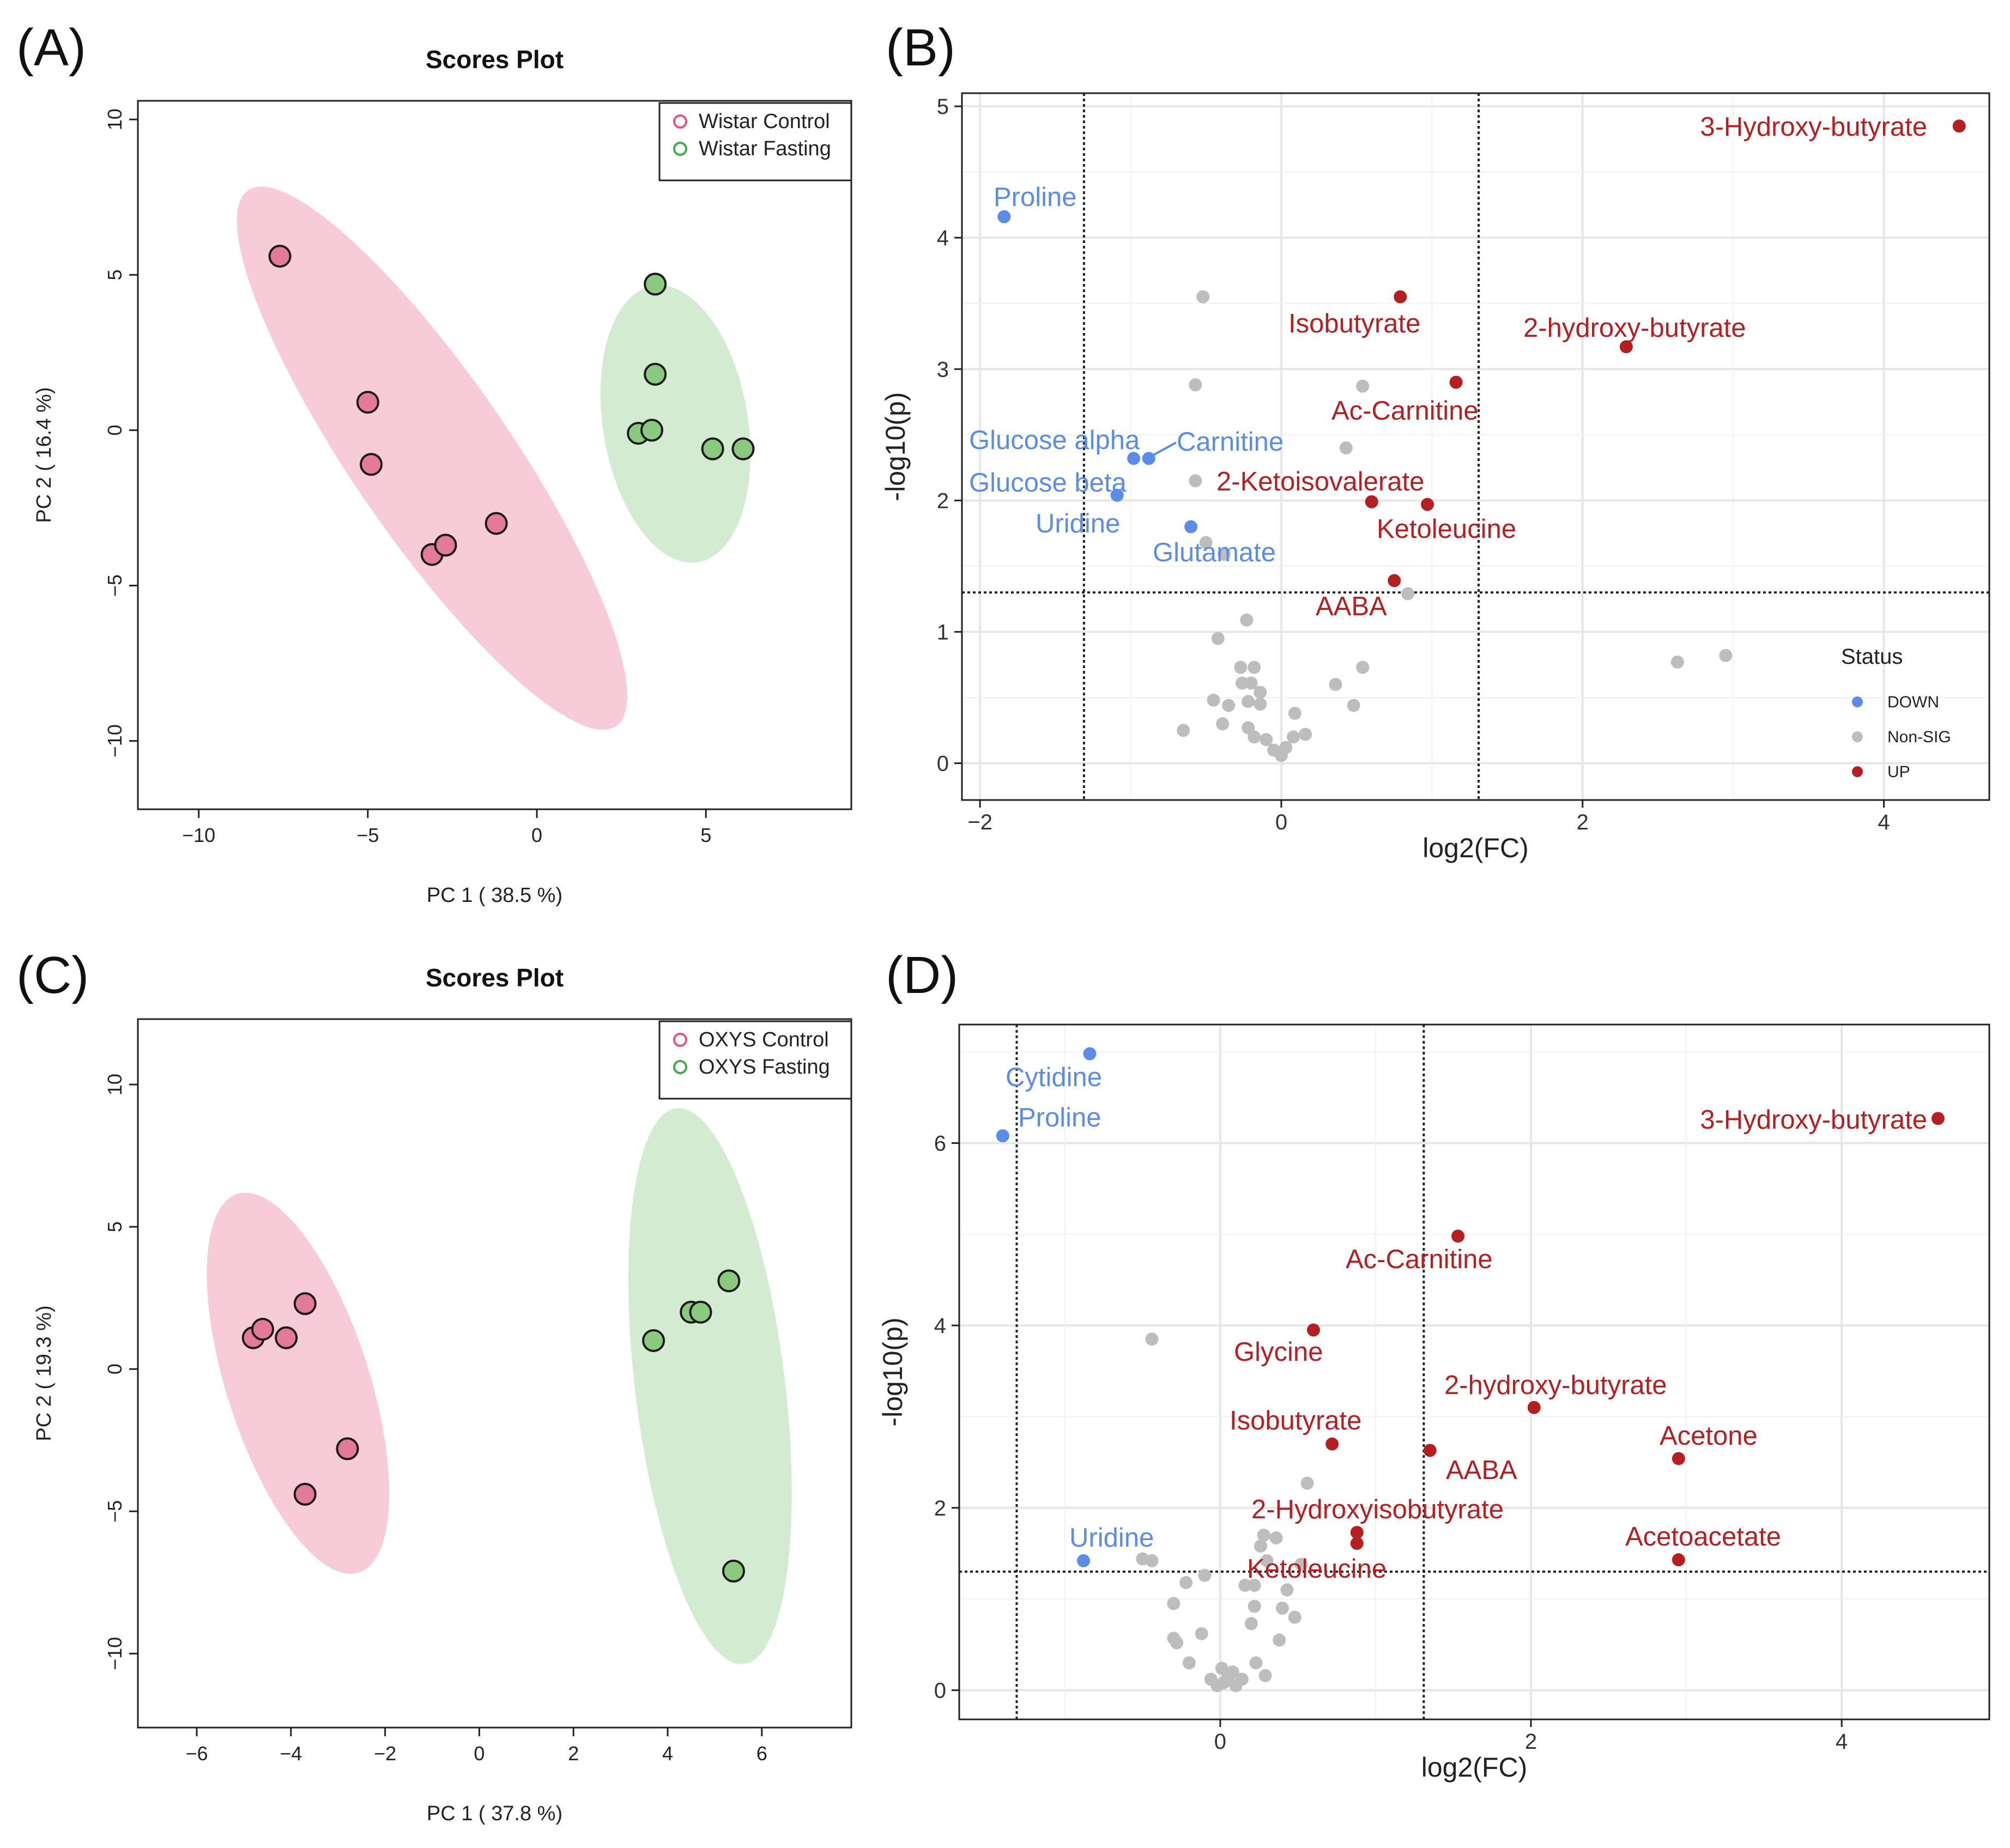 The image size is (2010, 1848). I want to click on point-label: Proline, so click(1035, 197).